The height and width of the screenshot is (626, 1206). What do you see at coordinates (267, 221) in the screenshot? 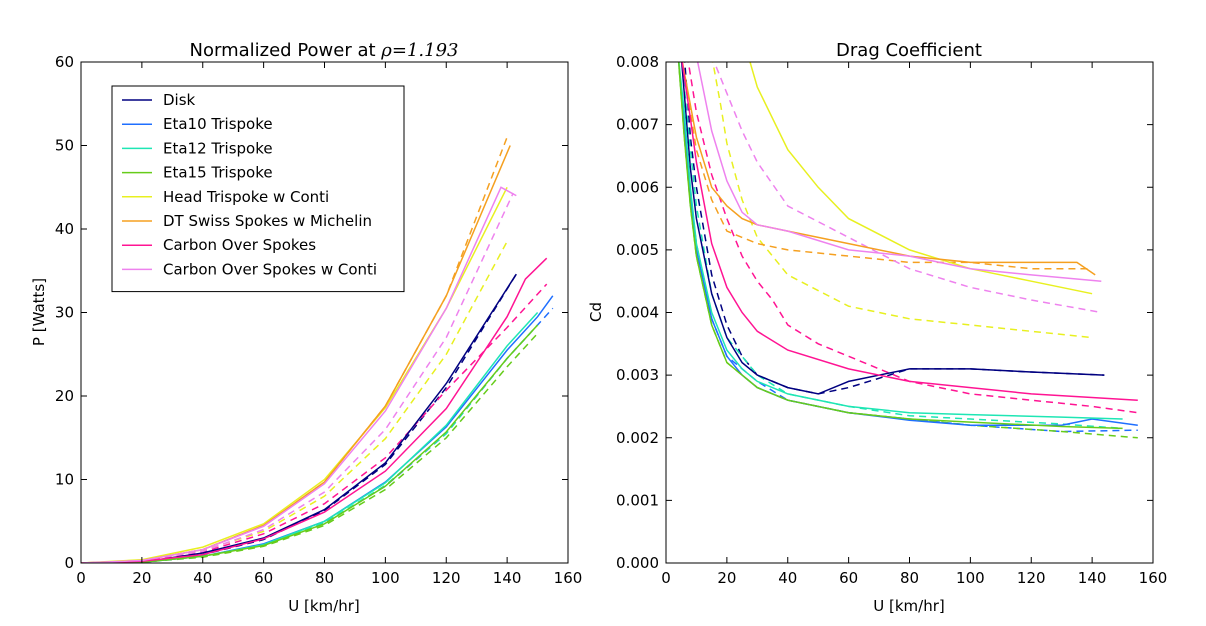
I see `power-legend-label: DT Swiss Spokes w Michelin` at bounding box center [267, 221].